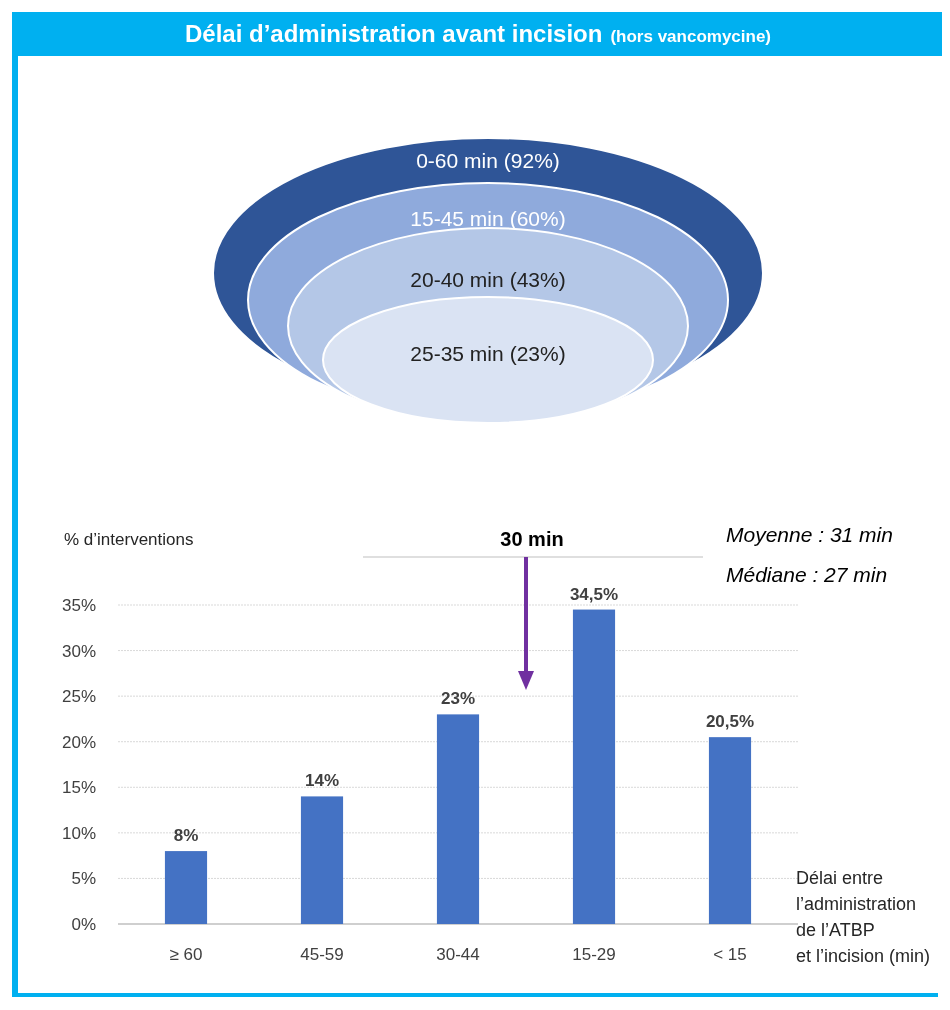 This screenshot has width=950, height=1010. I want to click on data-label: (43%), so click(537, 279).